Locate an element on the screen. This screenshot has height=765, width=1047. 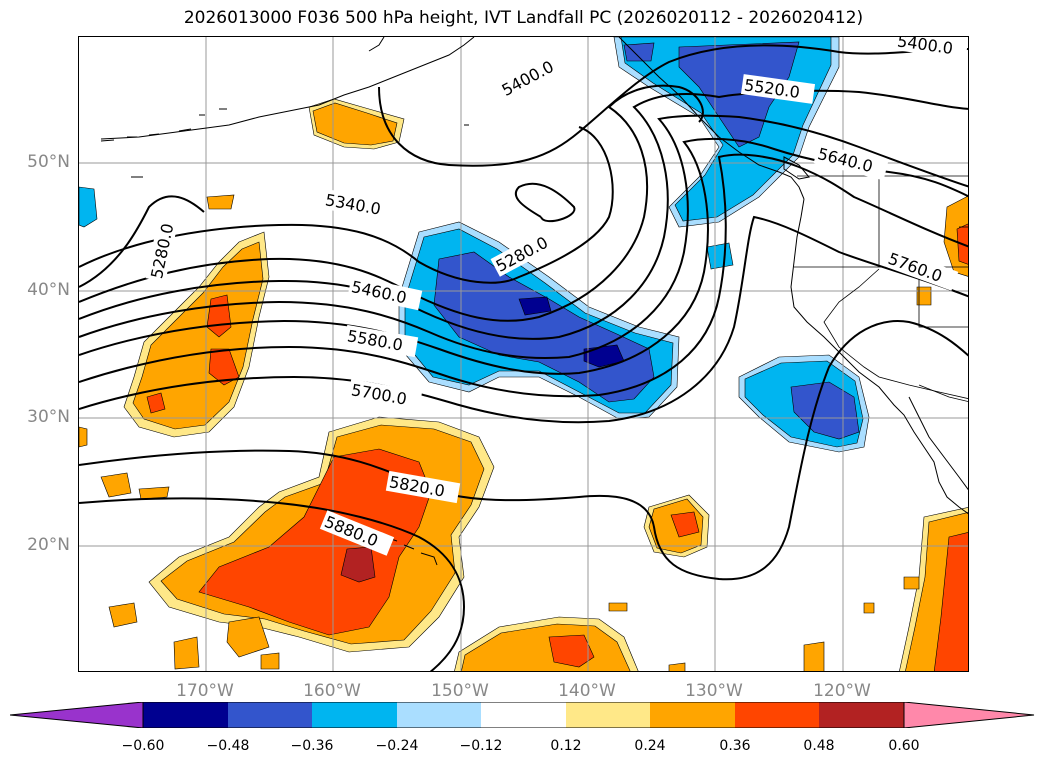
lat-label-30n: 30°N is located at coordinates (48, 417).